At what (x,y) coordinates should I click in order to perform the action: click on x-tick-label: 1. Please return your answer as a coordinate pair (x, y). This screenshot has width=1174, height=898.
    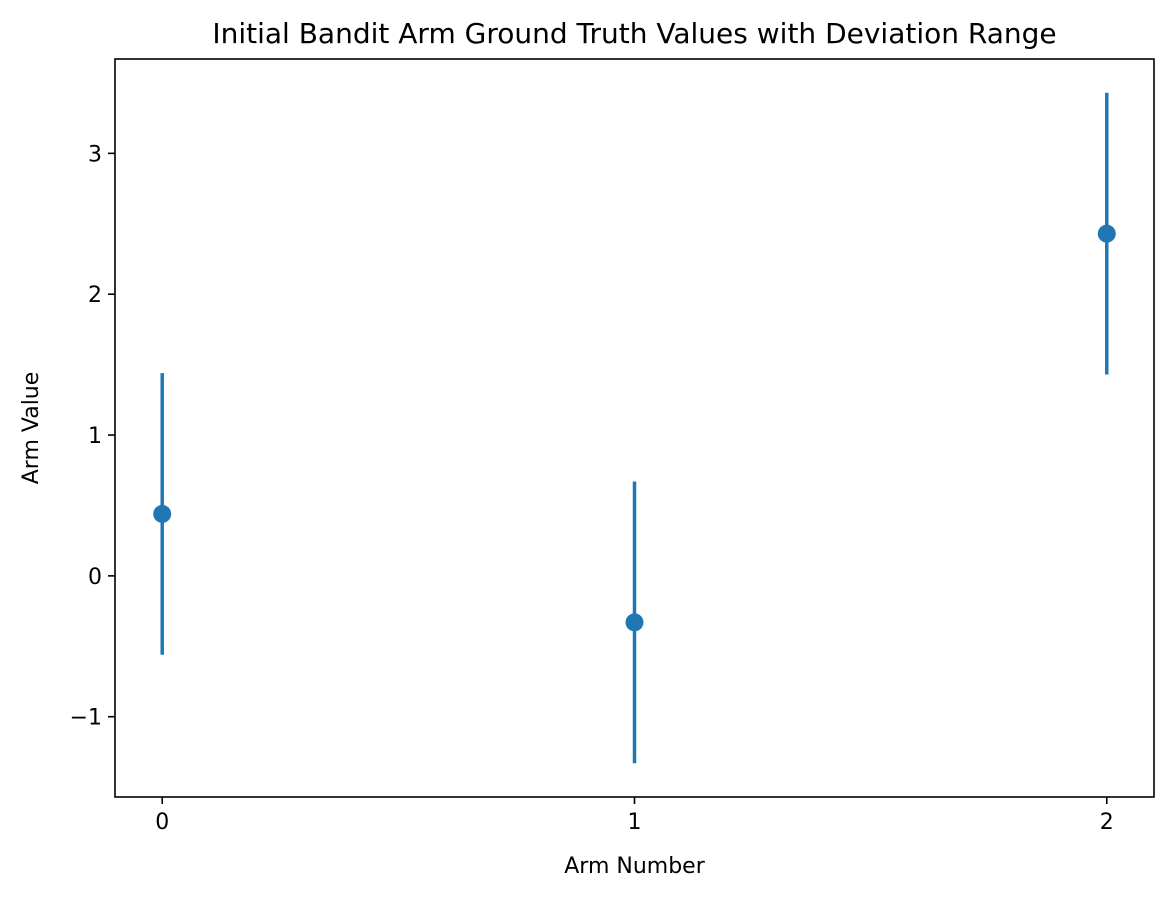
    Looking at the image, I should click on (635, 822).